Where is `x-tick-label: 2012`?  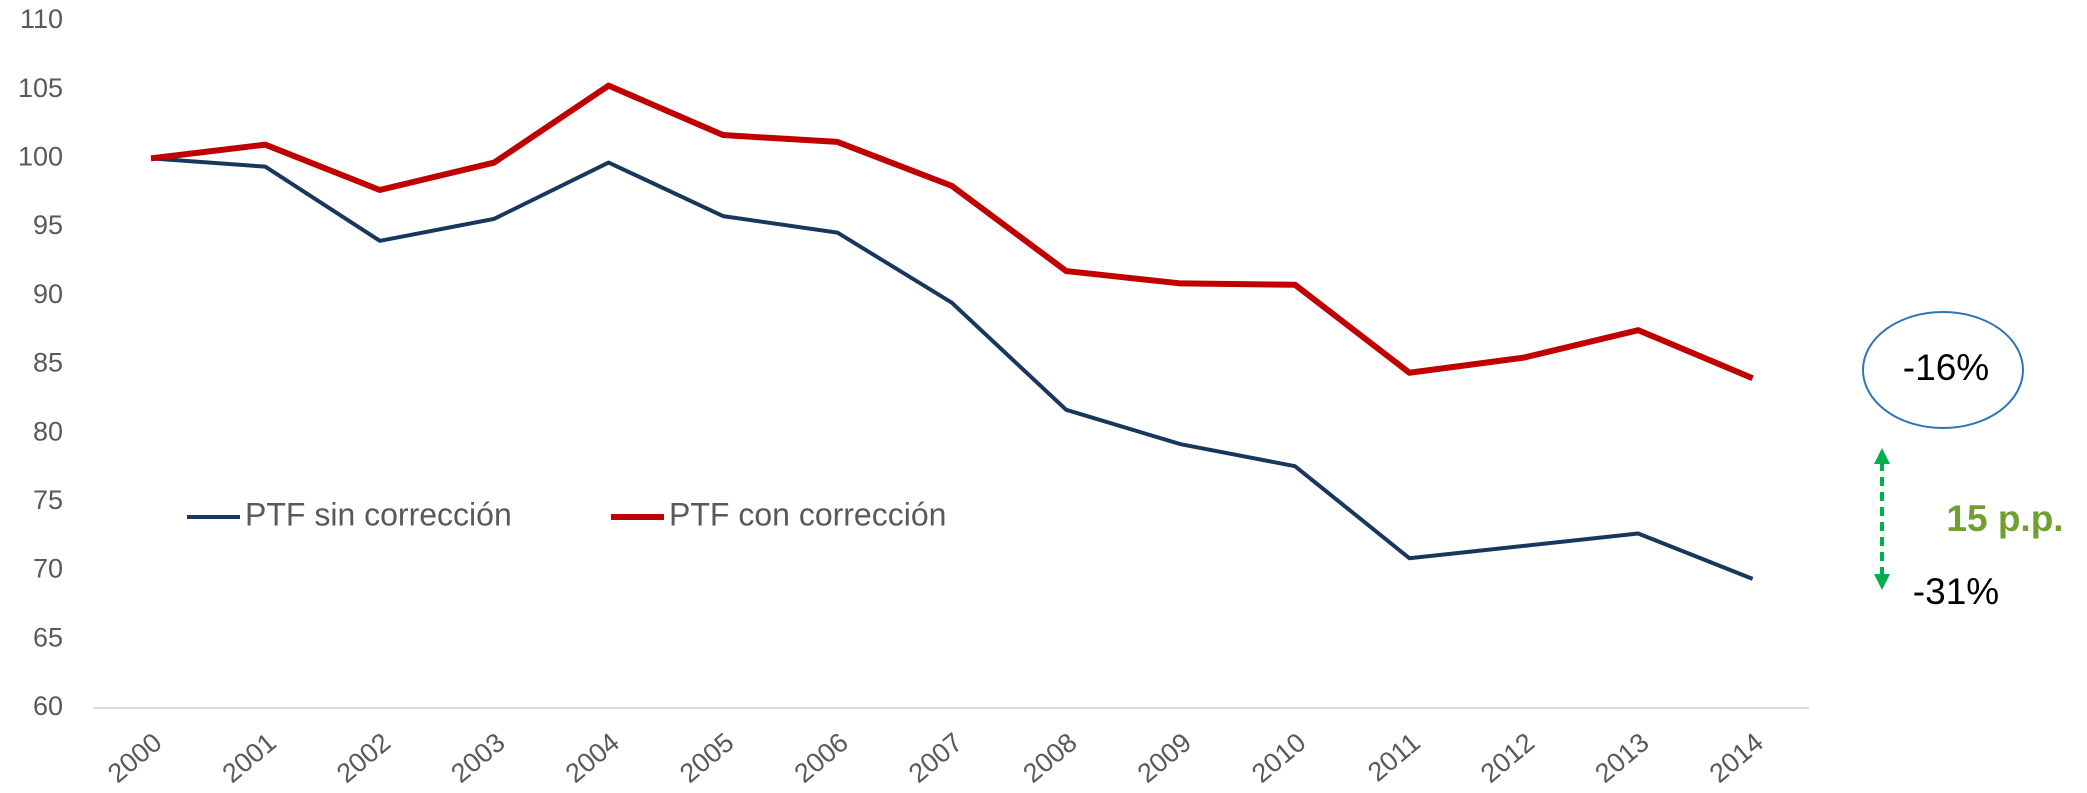 x-tick-label: 2012 is located at coordinates (1507, 758).